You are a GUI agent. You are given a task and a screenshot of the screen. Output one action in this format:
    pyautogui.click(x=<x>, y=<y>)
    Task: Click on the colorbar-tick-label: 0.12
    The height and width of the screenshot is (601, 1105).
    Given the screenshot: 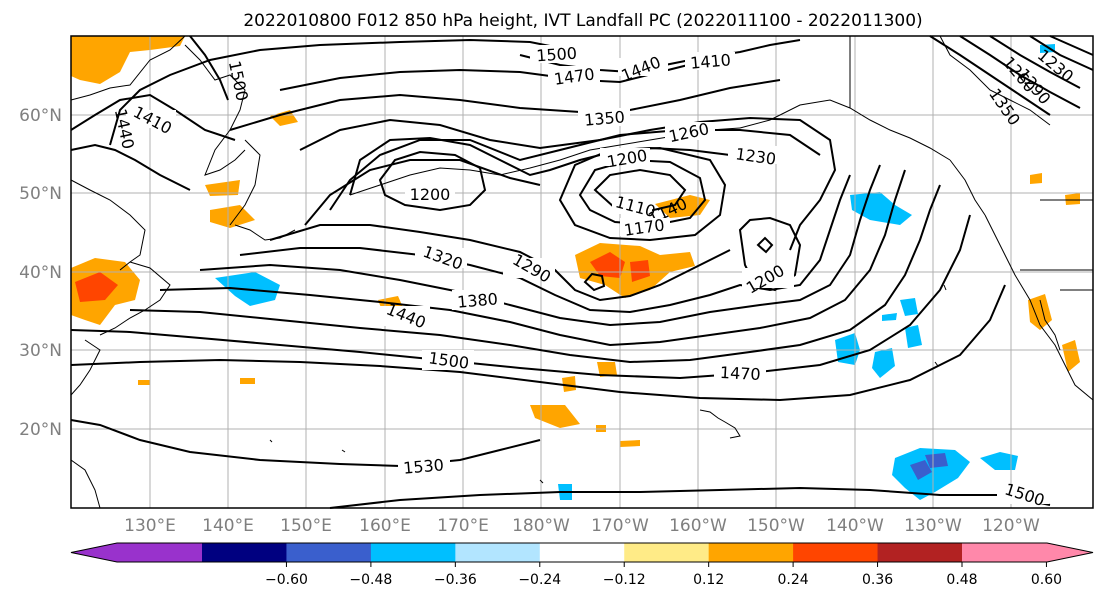 What is the action you would take?
    pyautogui.click(x=708, y=580)
    